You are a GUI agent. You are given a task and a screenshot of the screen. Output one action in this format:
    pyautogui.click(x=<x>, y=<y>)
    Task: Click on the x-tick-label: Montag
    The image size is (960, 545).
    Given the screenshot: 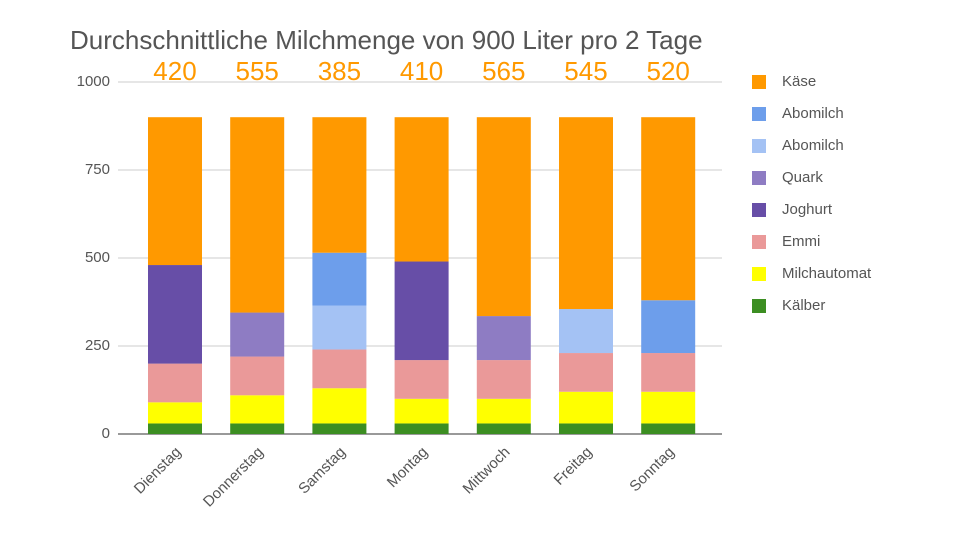 What is the action you would take?
    pyautogui.click(x=407, y=467)
    